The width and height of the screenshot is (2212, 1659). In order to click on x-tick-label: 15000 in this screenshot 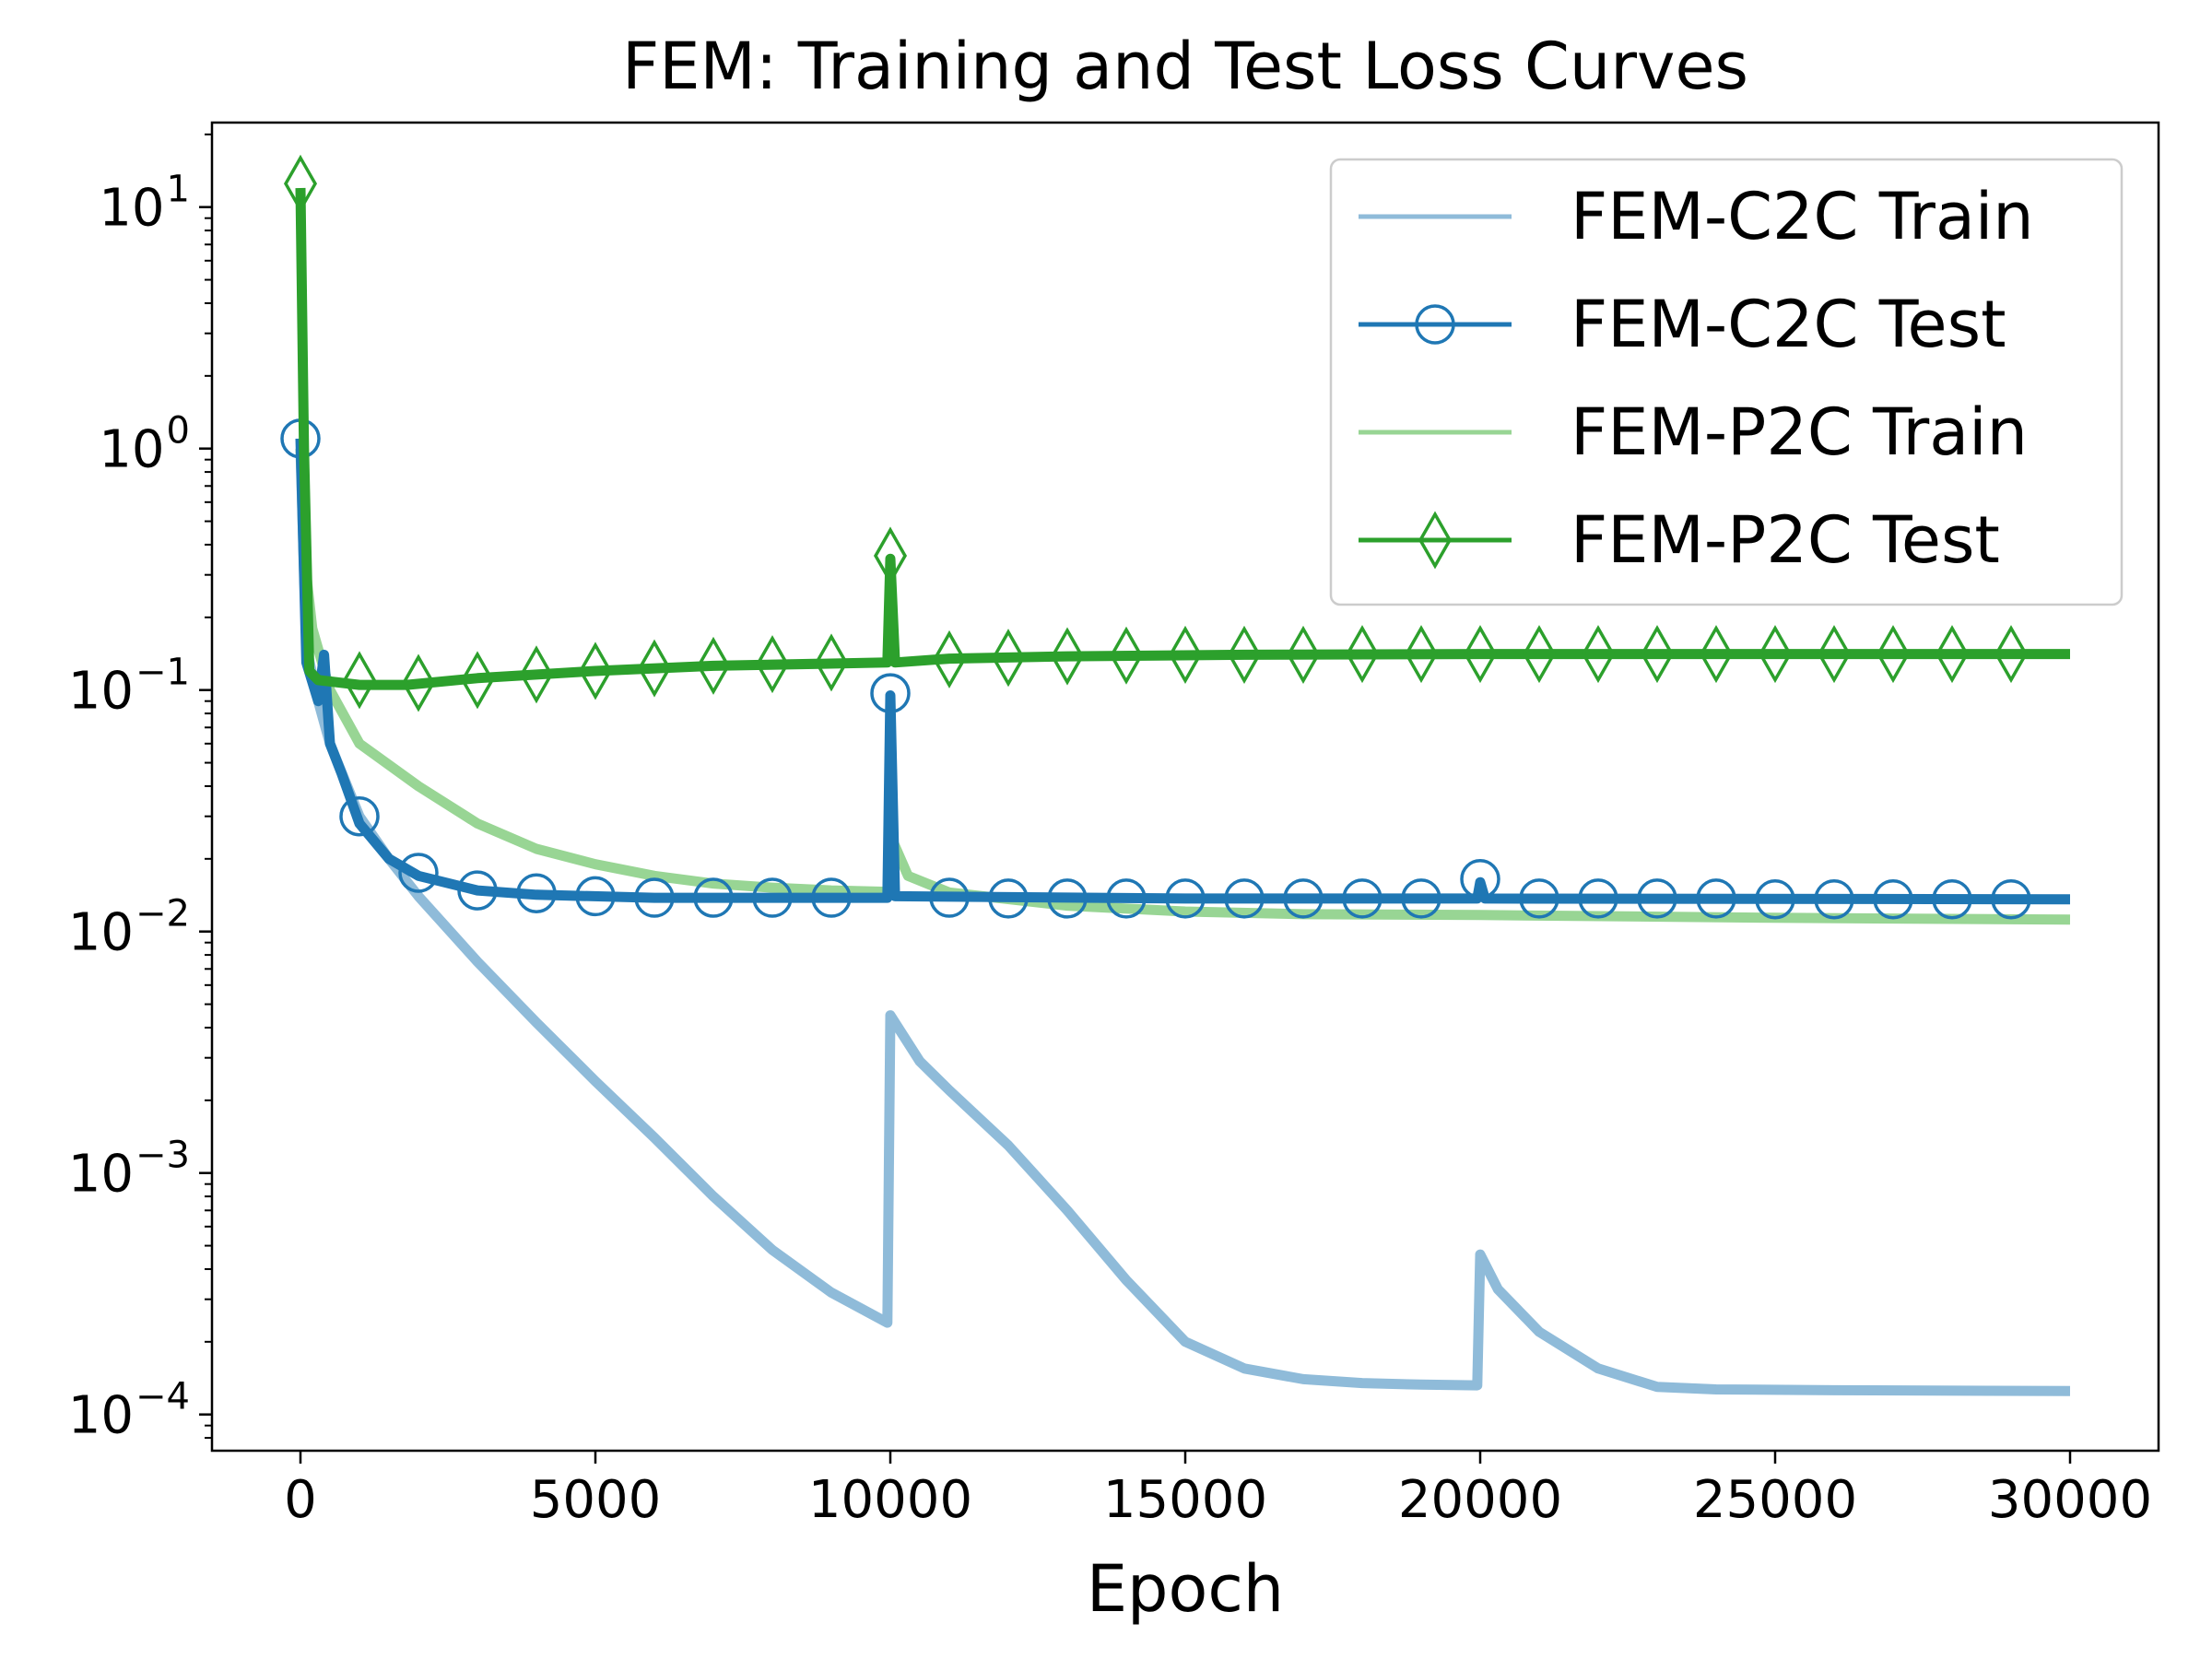, I will do `click(1185, 1500)`.